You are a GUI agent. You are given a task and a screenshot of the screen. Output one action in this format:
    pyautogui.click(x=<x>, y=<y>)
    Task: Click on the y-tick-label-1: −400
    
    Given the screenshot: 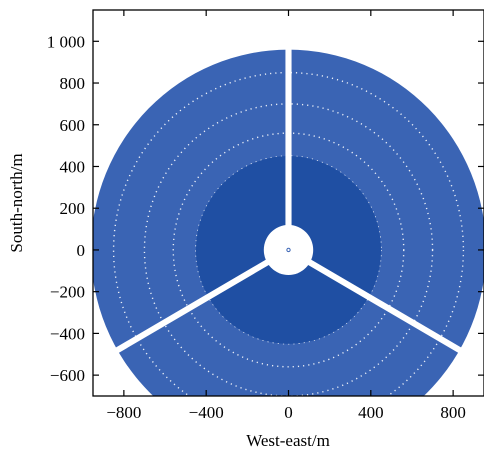 What is the action you would take?
    pyautogui.click(x=67, y=333)
    